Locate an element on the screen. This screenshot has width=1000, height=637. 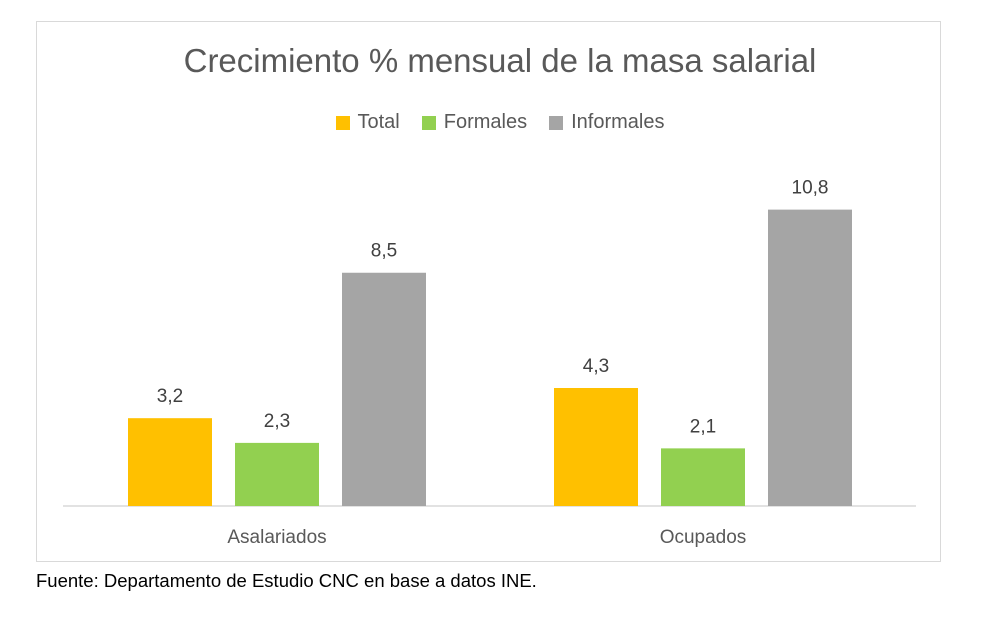
legend-label-formales: Formales is located at coordinates (485, 122).